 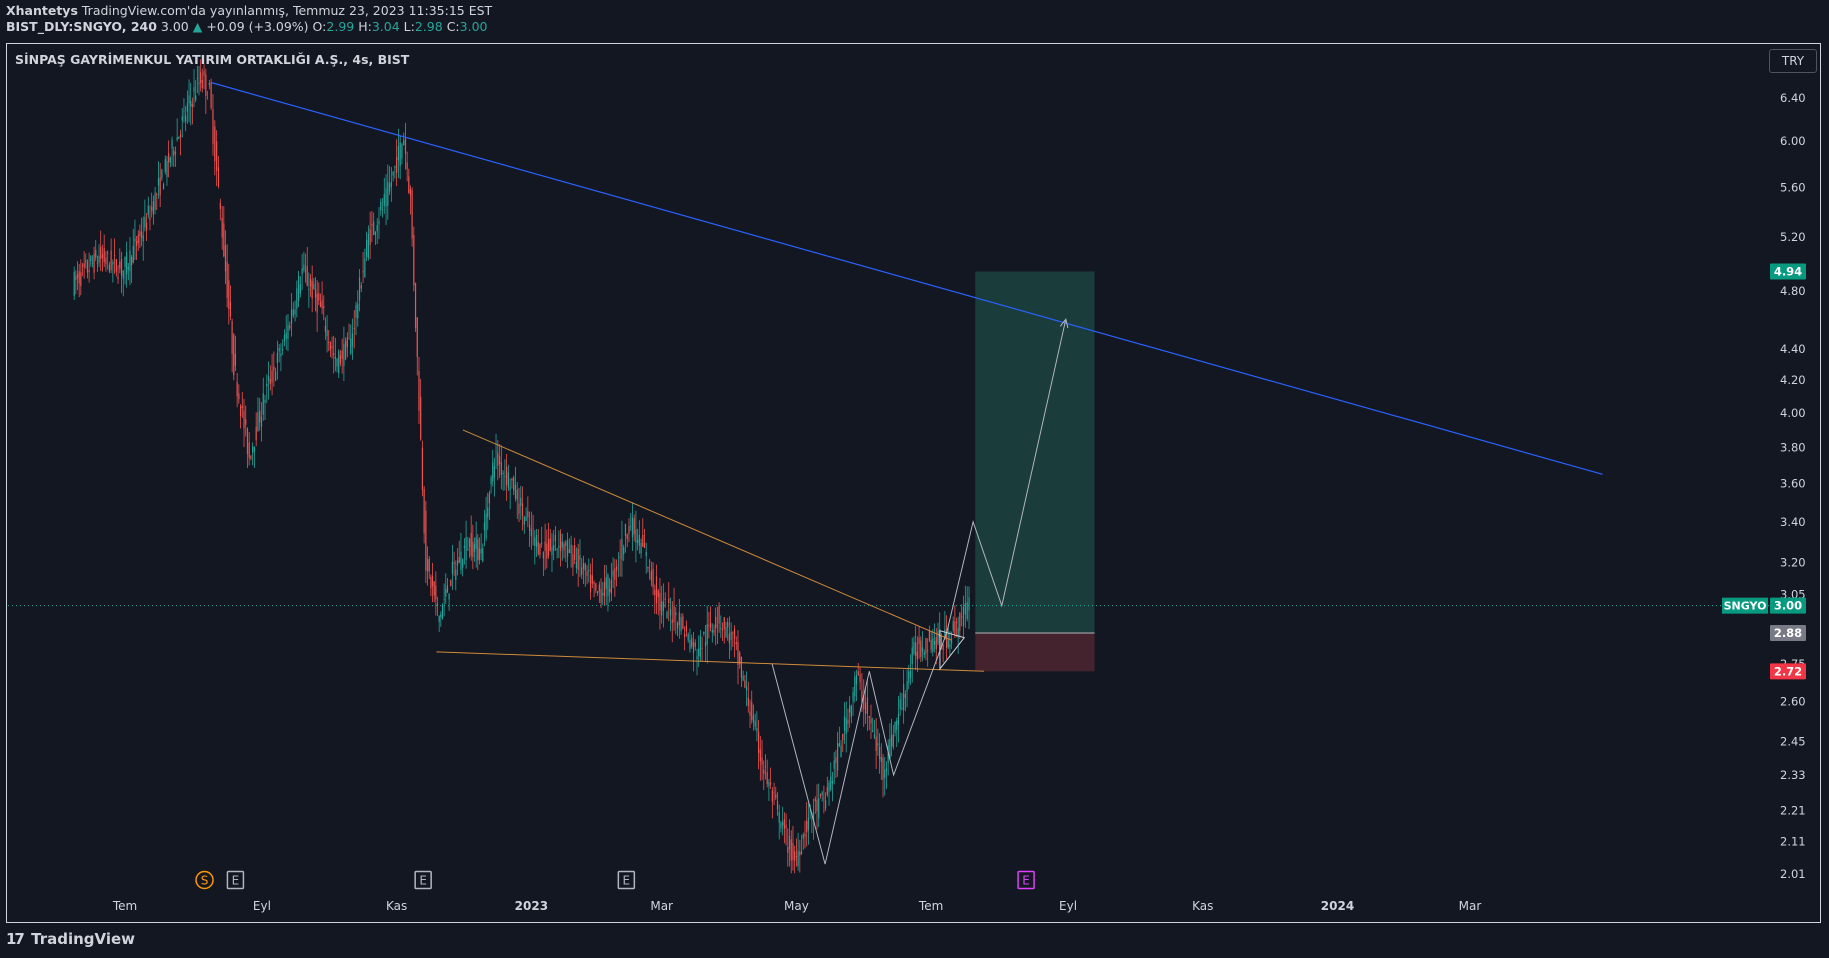 I want to click on stop-zone, so click(x=1035, y=652).